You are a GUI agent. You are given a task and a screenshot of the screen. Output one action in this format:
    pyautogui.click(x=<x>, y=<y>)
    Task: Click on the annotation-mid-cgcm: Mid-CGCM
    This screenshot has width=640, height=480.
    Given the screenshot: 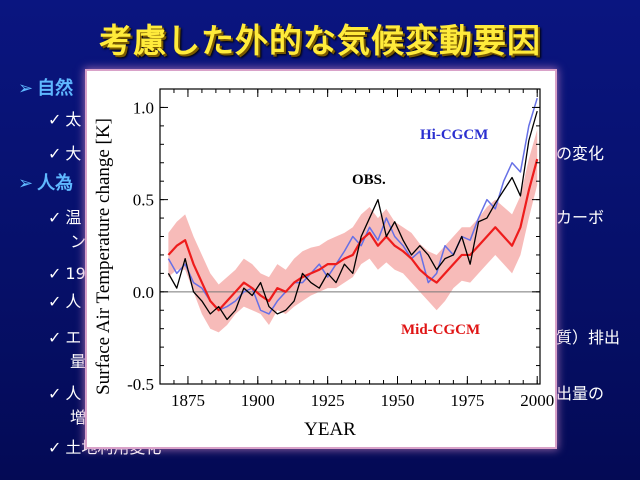 What is the action you would take?
    pyautogui.click(x=440, y=330)
    